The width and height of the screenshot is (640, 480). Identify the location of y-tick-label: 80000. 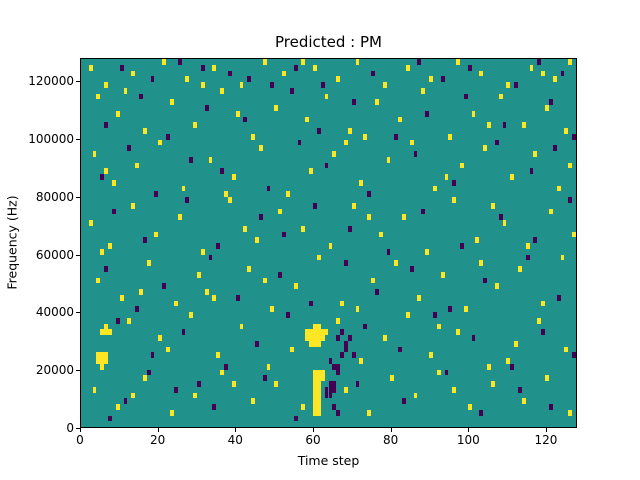
(54, 196).